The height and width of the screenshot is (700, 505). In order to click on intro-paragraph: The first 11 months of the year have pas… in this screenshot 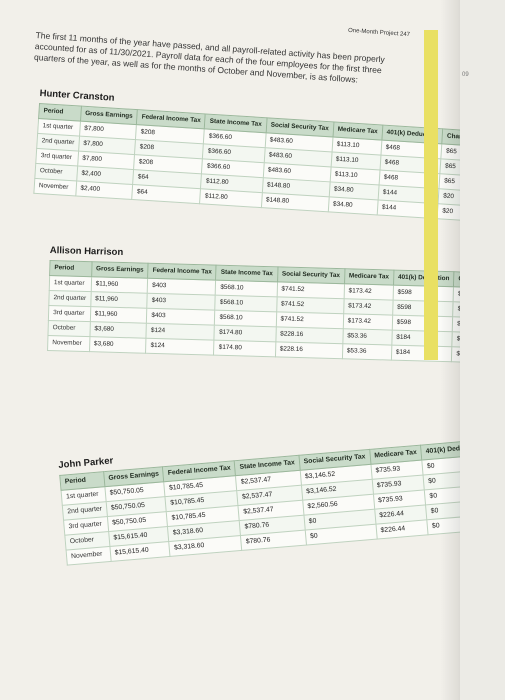, I will do `click(209, 57)`.